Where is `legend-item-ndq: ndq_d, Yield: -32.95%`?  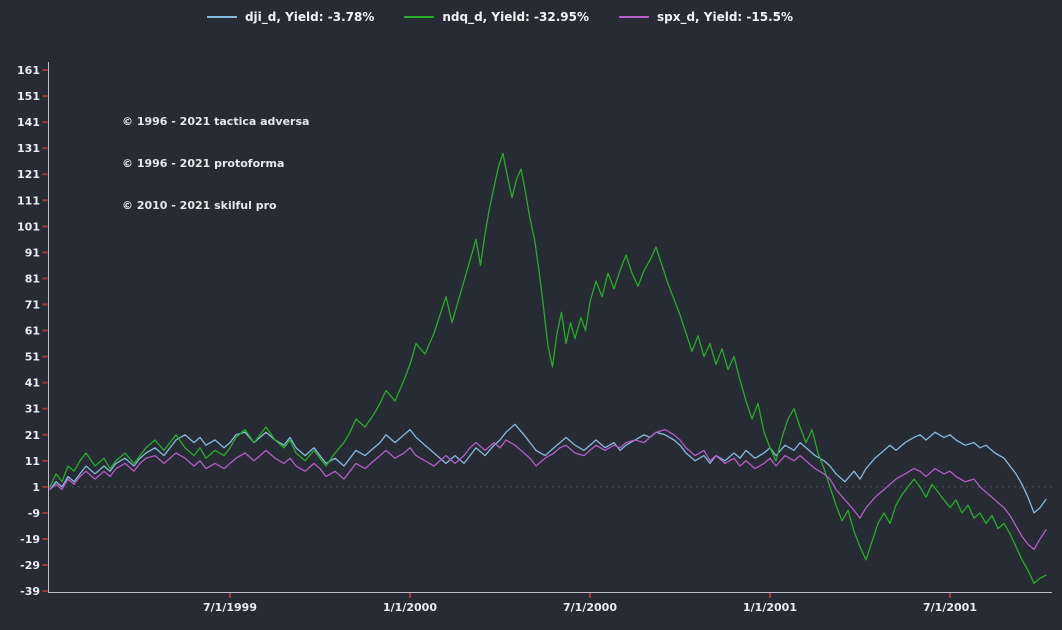 legend-item-ndq: ndq_d, Yield: -32.95% is located at coordinates (496, 17).